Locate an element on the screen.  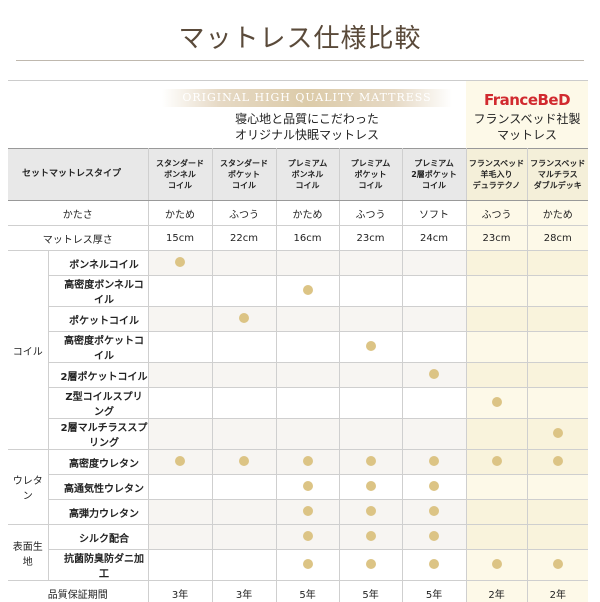
column-header: スタンダード ボンネルコイル is located at coordinates (180, 174).